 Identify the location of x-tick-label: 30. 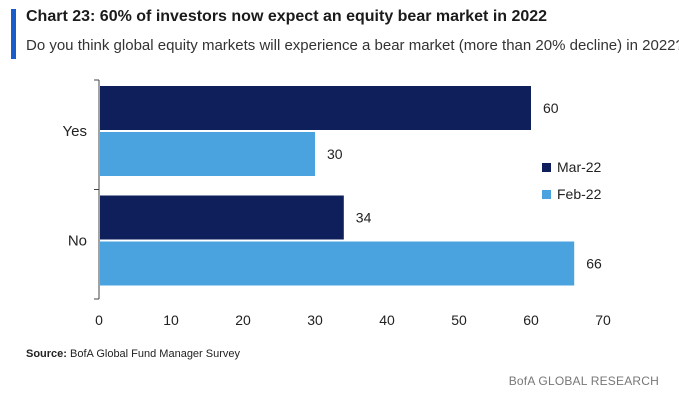
(315, 320).